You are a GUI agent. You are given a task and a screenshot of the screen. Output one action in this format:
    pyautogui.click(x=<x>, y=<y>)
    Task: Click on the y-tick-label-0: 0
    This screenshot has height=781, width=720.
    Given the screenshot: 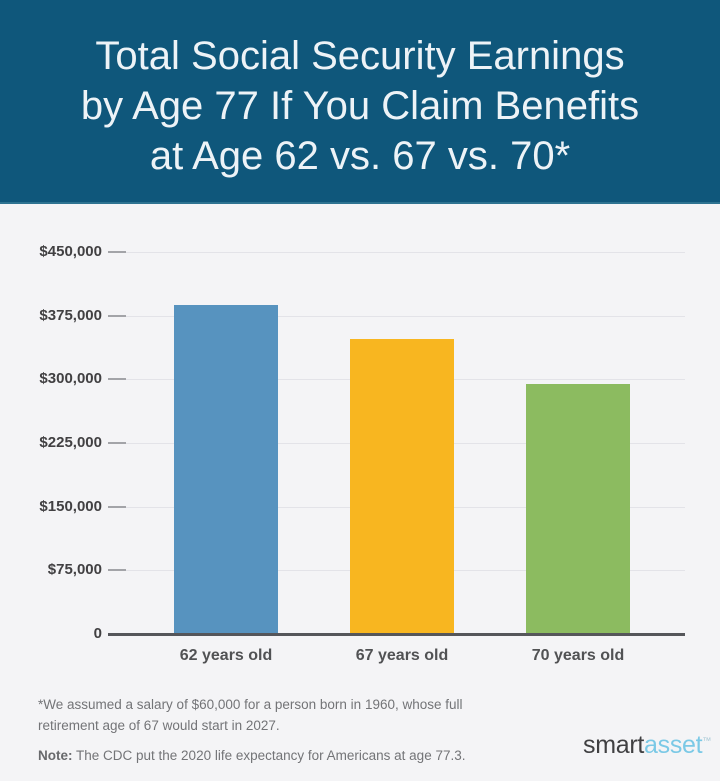 What is the action you would take?
    pyautogui.click(x=97, y=633)
    